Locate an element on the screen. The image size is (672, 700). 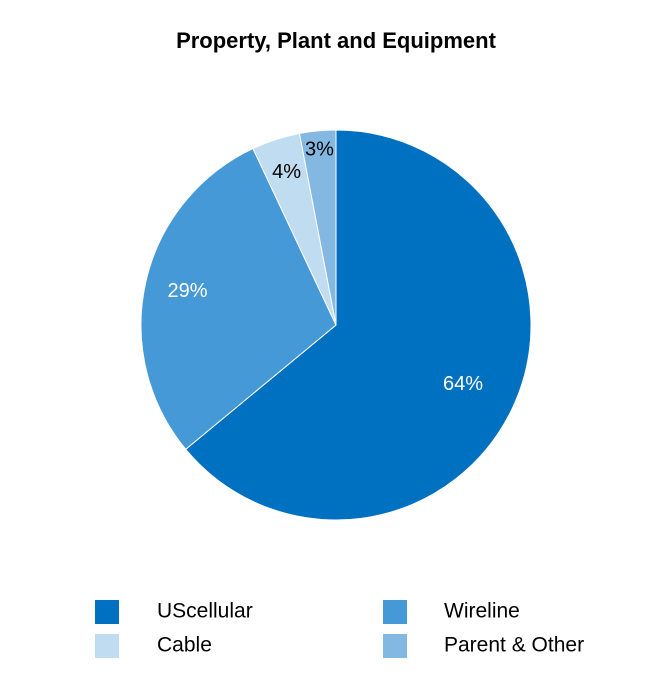
legend-label: Wireline is located at coordinates (482, 611).